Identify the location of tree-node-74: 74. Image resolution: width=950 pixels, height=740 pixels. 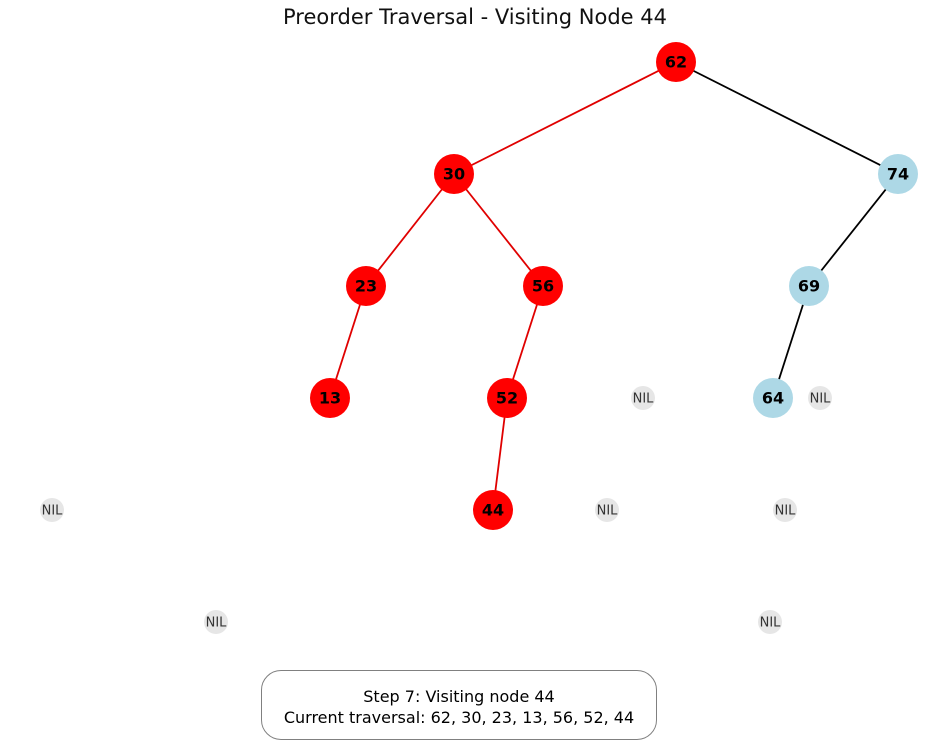
(898, 174).